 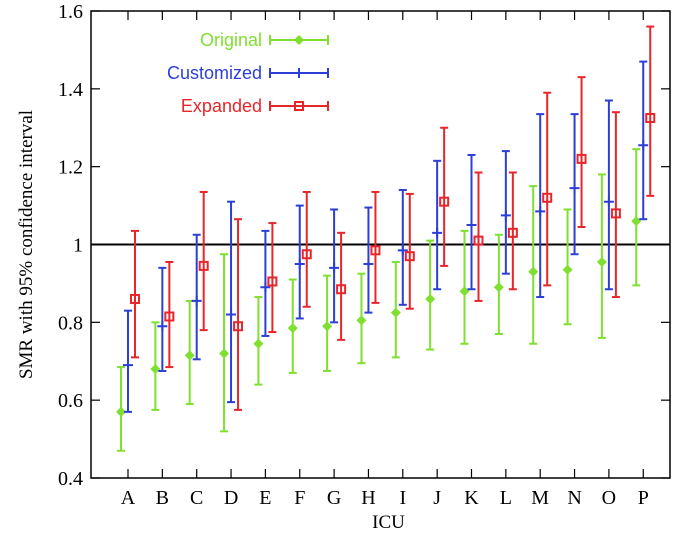 I want to click on x-tick-label: B, so click(x=162, y=498).